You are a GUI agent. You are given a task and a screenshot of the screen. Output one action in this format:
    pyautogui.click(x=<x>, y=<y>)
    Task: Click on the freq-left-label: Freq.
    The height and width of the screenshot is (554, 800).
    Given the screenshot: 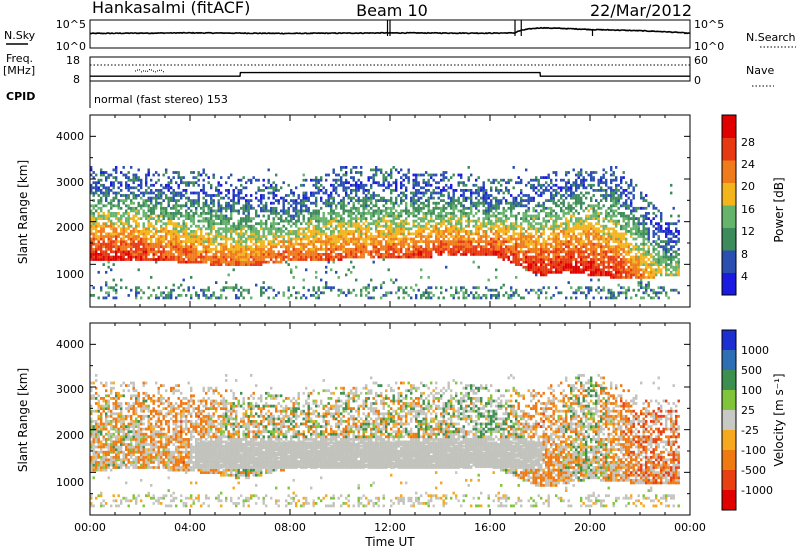 What is the action you would take?
    pyautogui.click(x=19, y=58)
    